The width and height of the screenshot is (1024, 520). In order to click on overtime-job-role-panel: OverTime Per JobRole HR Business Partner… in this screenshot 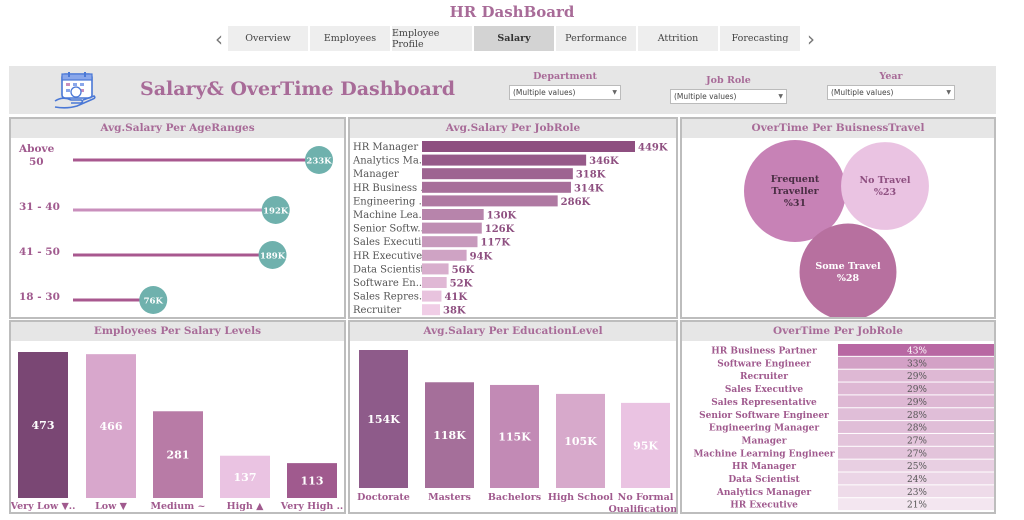, I will do `click(838, 417)`.